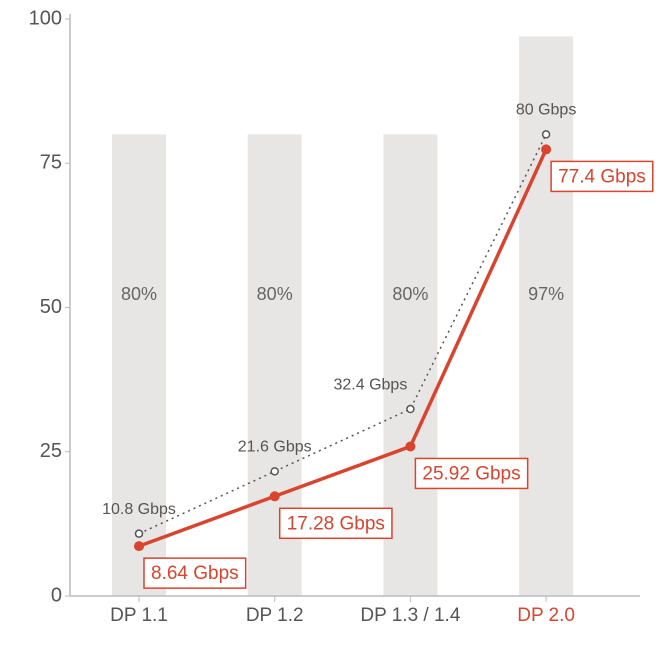 The height and width of the screenshot is (645, 670). What do you see at coordinates (139, 615) in the screenshot?
I see `x-tick-label: DP 1.1` at bounding box center [139, 615].